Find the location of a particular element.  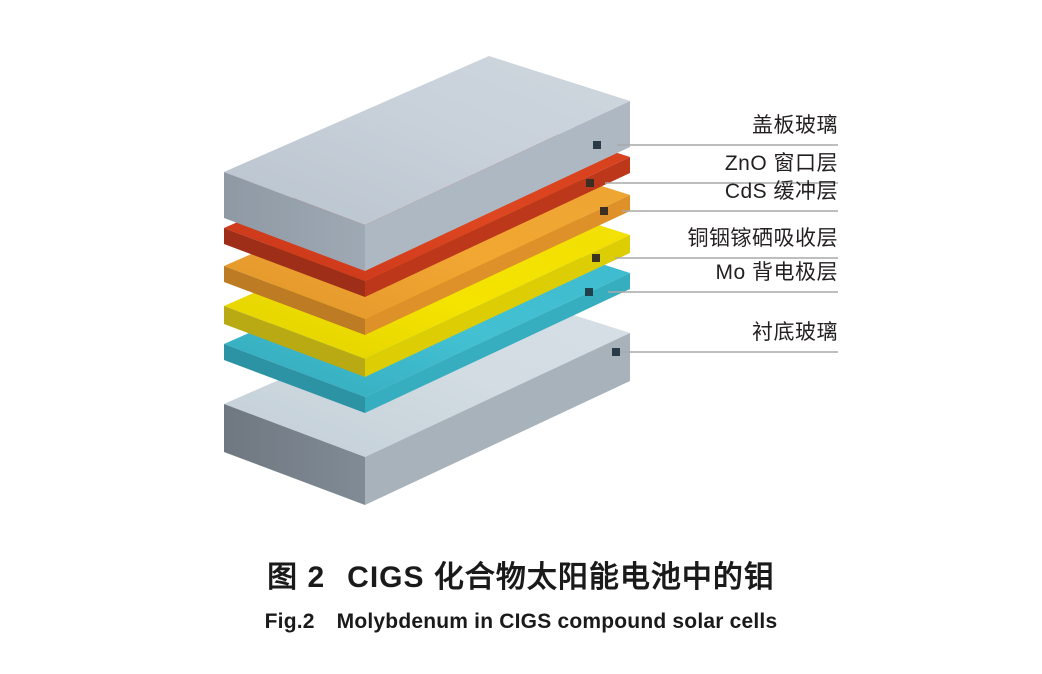

leader-dot-cigs-absorber is located at coordinates (596, 258).